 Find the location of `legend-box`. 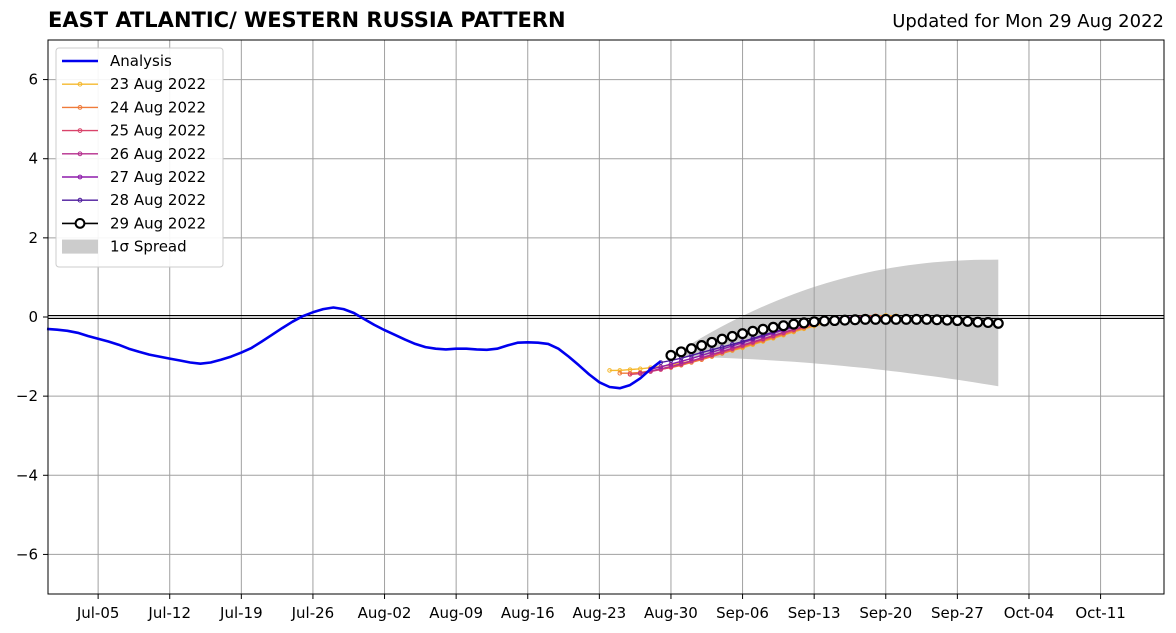

legend-box is located at coordinates (139, 157).